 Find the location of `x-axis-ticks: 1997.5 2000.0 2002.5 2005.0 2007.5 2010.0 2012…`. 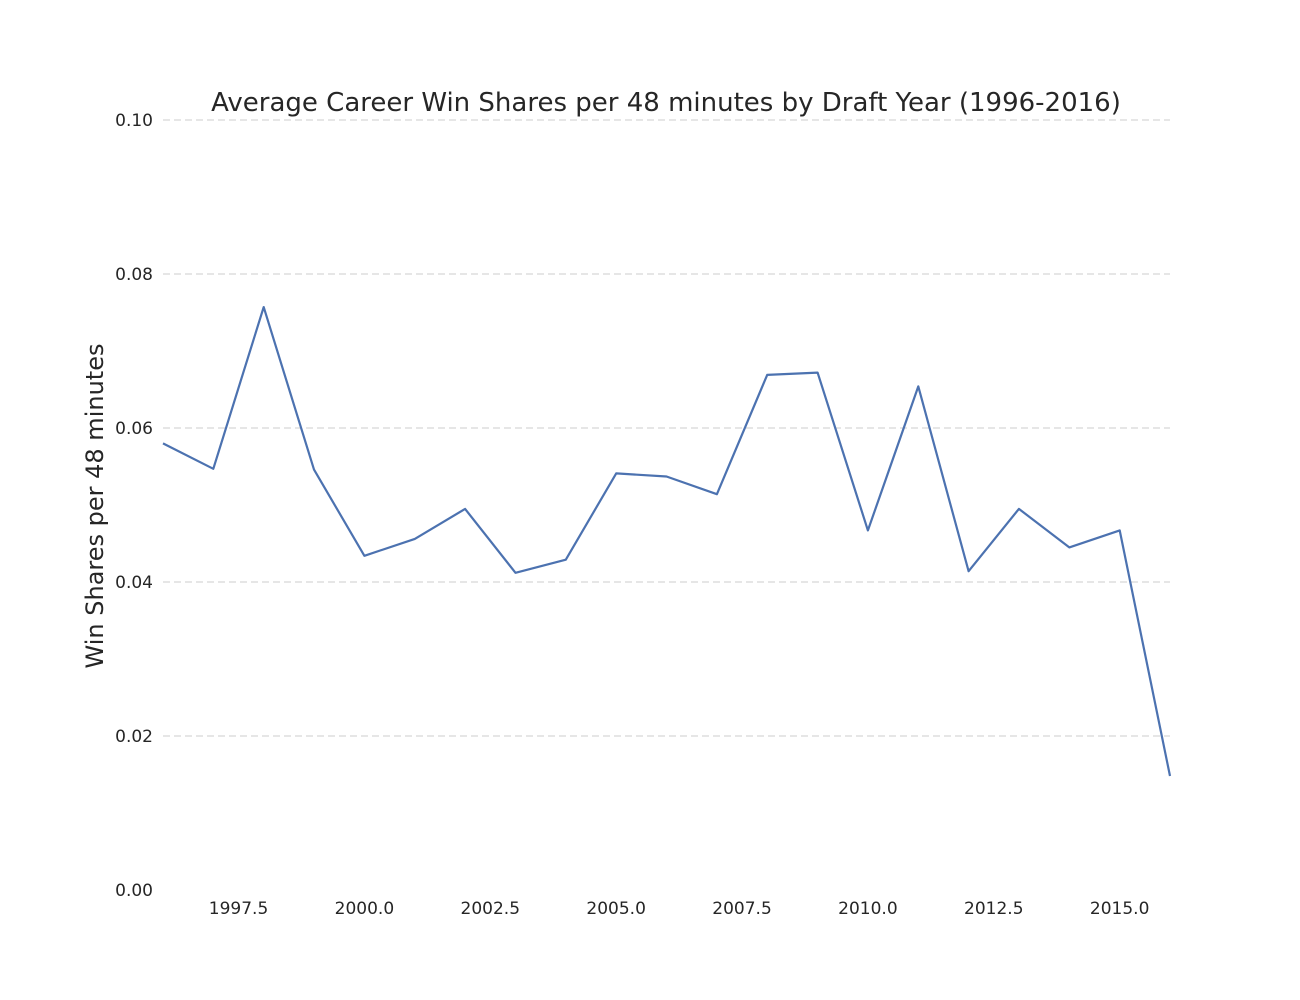

x-axis-ticks: 1997.5 2000.0 2002.5 2005.0 2007.5 2010.0 2012… is located at coordinates (679, 909).